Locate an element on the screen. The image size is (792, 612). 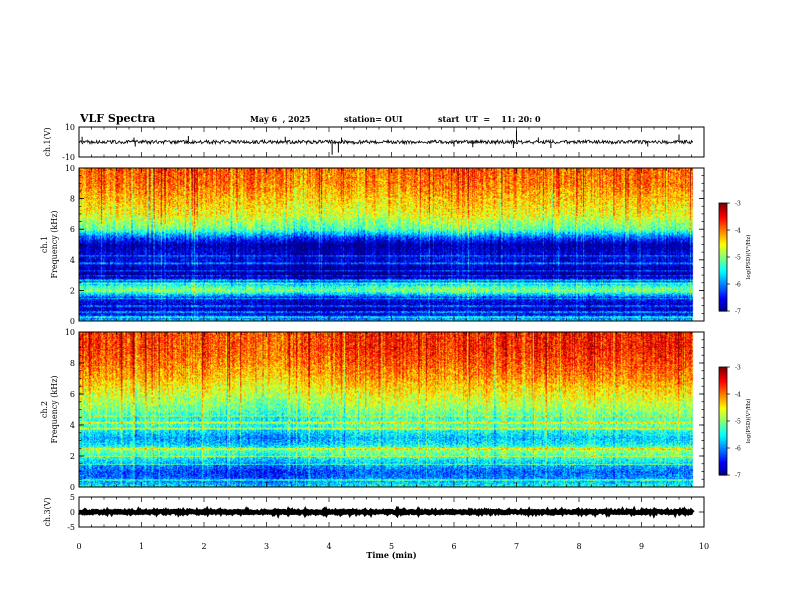
ch2-colorbar: -3 -4 -5 -6 -7 log(PSD)(V²/Hz) is located at coordinates (735, 422).